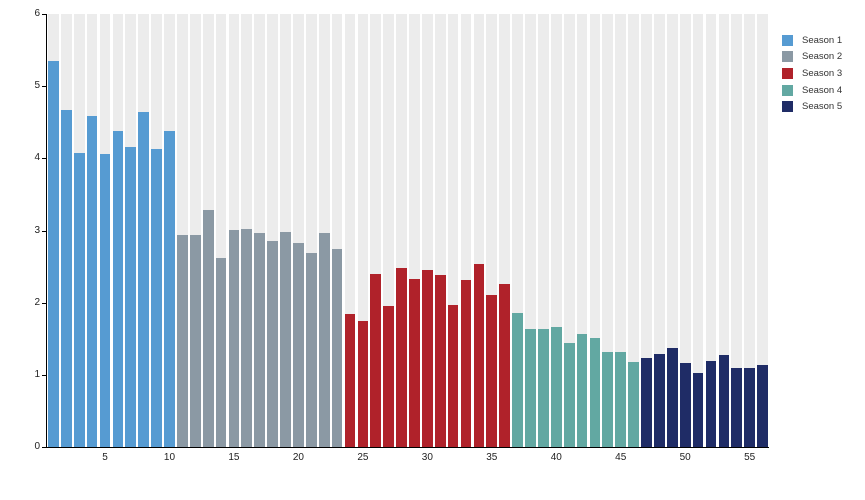 The image size is (865, 500). Describe the element at coordinates (685, 404) in the screenshot. I see `bar-season5-ep50` at that location.